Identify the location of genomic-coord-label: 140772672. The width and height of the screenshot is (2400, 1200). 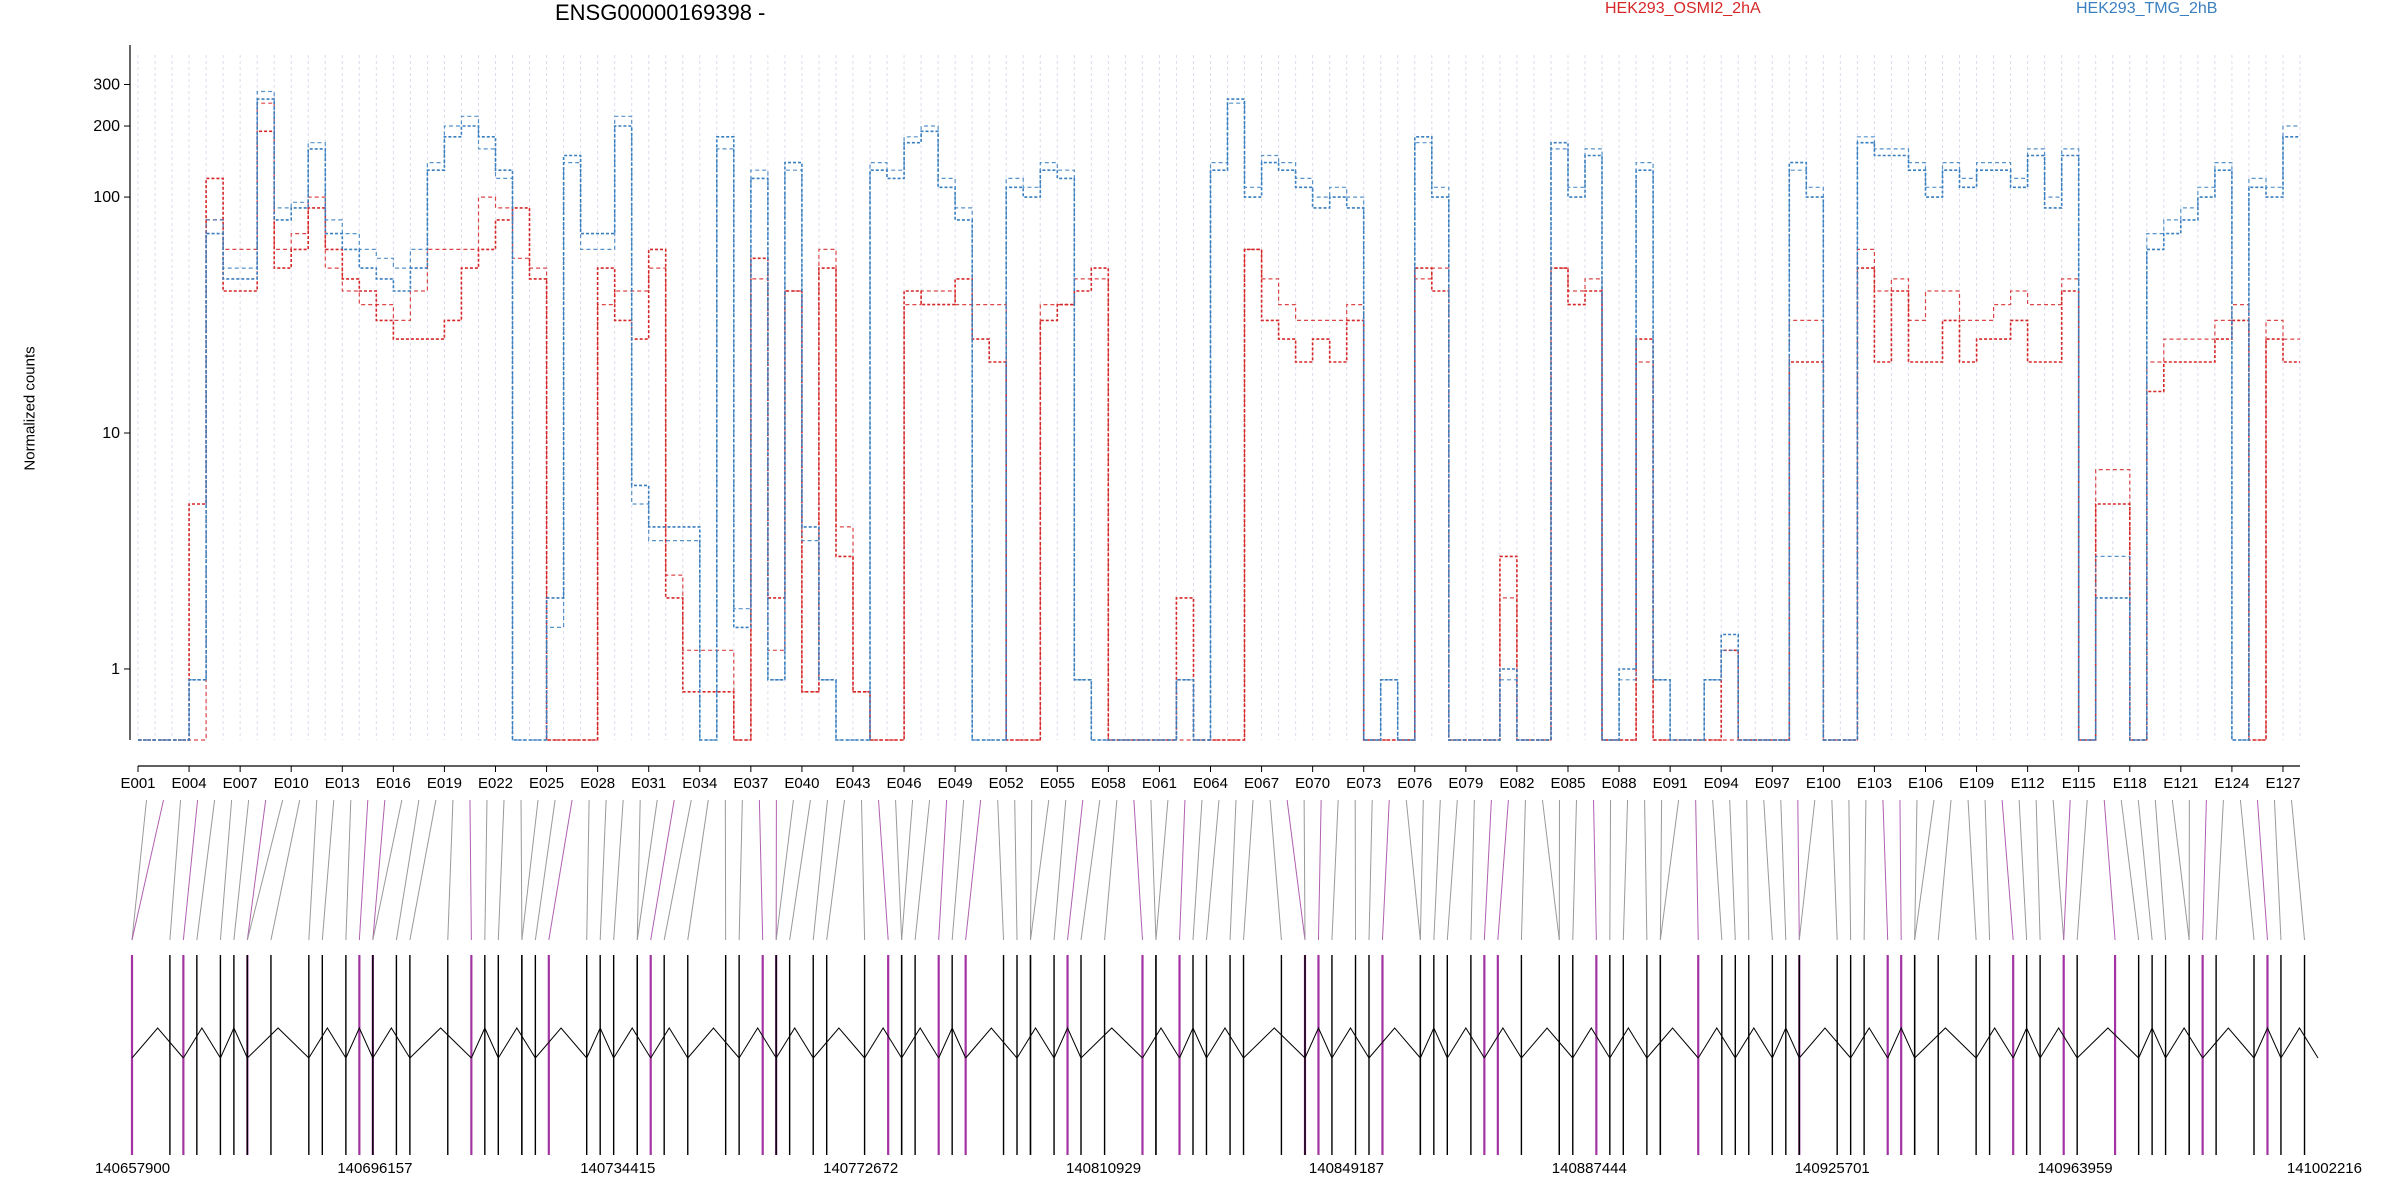
(860, 1168).